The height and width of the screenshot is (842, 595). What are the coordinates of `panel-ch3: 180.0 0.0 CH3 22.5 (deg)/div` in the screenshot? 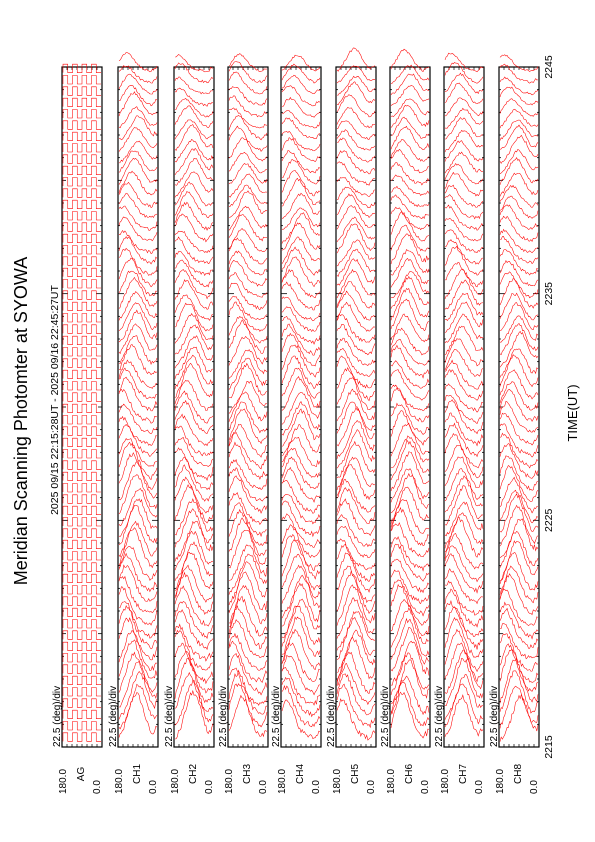 It's located at (243, 423).